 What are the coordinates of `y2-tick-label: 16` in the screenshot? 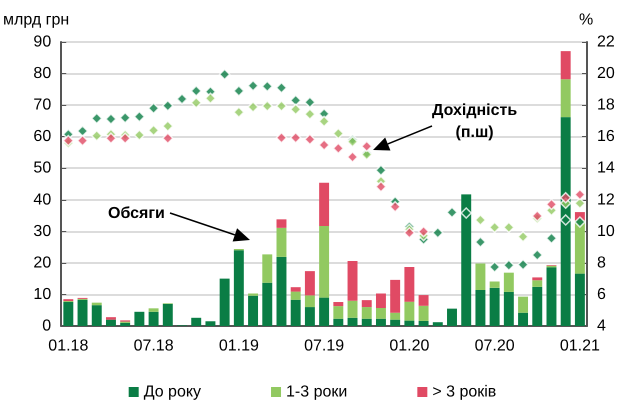 It's located at (606, 137).